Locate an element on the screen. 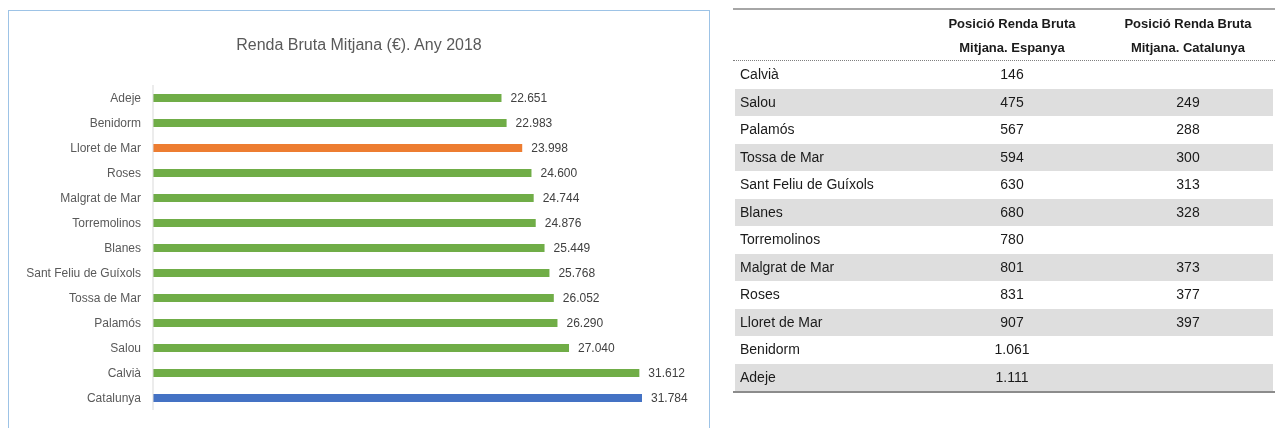 The width and height of the screenshot is (1285, 428). y-tick-label: Palamós is located at coordinates (117, 322).